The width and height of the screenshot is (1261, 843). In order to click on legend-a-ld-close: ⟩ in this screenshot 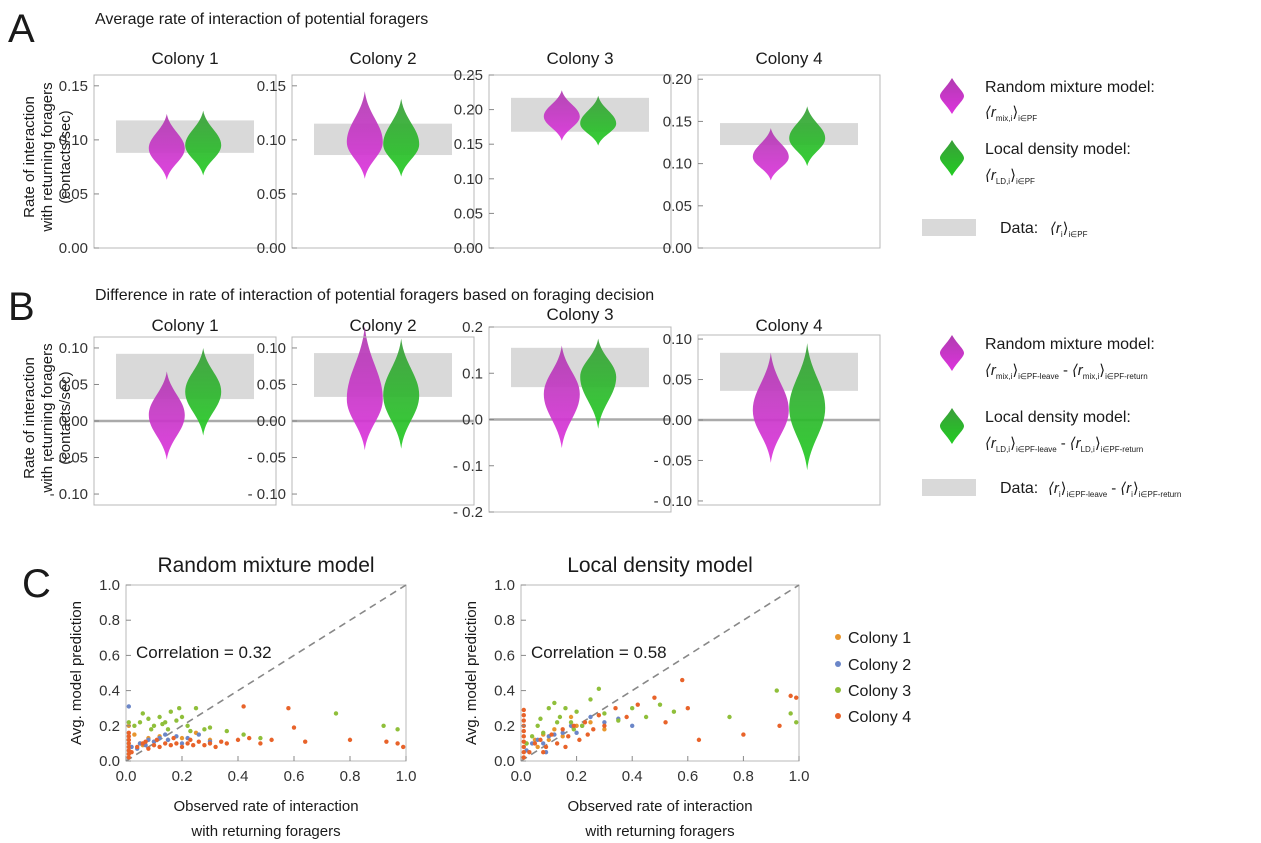, I will do `click(1013, 175)`.